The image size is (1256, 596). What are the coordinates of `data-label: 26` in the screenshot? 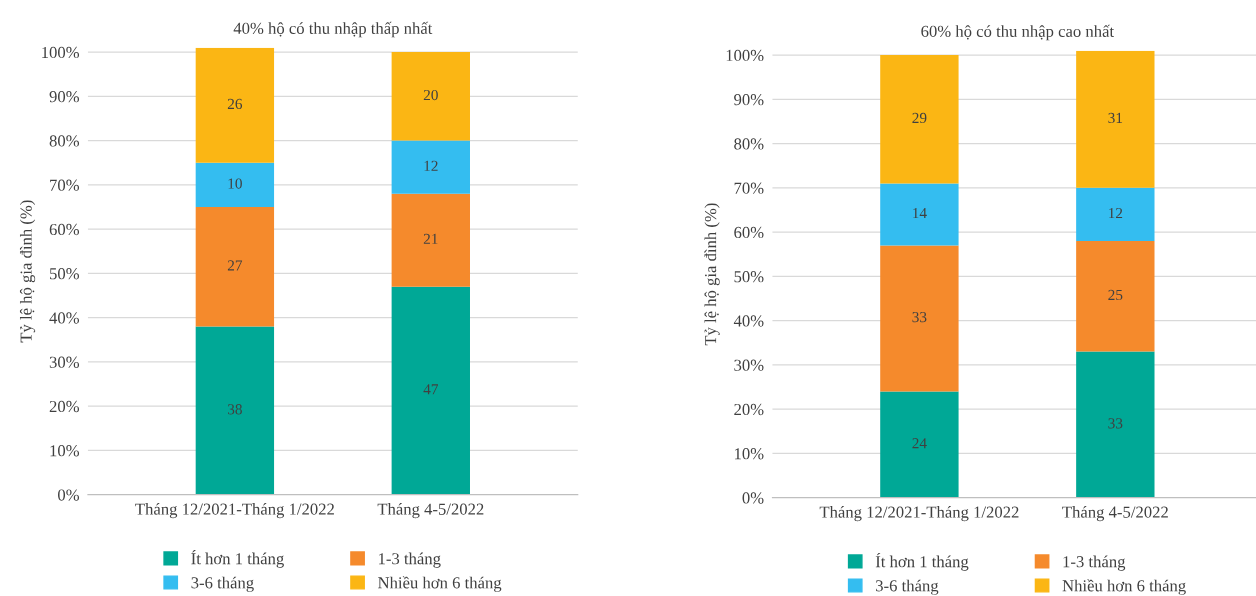 It's located at (235, 104).